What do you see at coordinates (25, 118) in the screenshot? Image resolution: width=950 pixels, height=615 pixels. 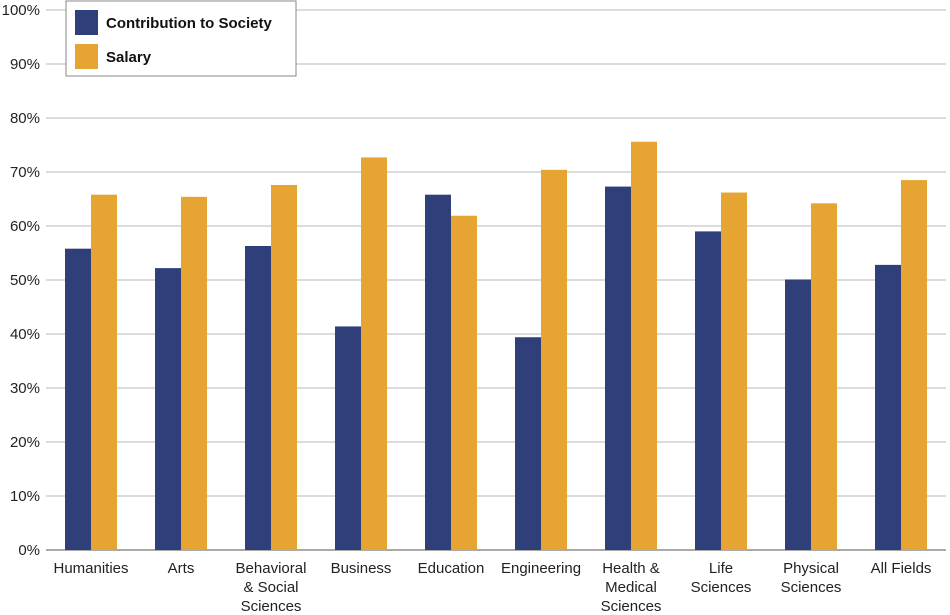 I see `y-tick-label: 80%` at bounding box center [25, 118].